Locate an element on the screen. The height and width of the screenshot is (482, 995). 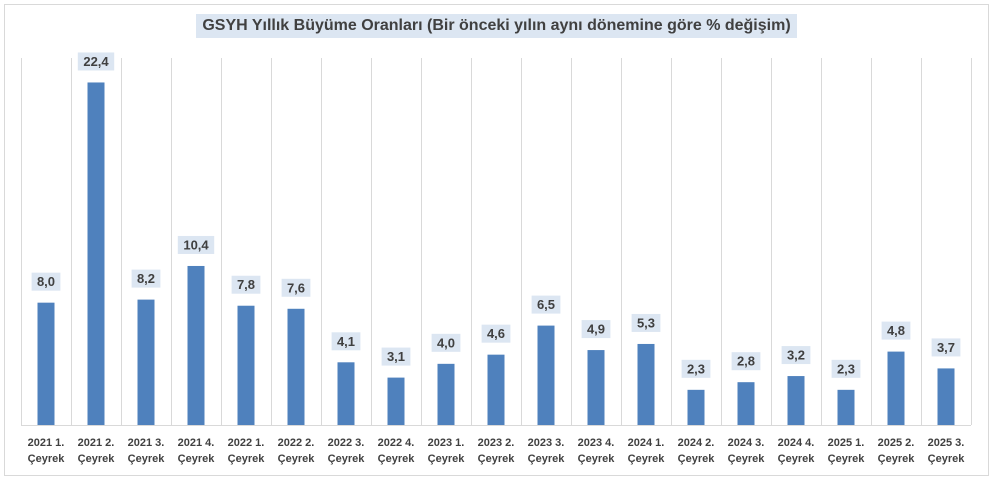
data-label: 3,2 is located at coordinates (796, 355).